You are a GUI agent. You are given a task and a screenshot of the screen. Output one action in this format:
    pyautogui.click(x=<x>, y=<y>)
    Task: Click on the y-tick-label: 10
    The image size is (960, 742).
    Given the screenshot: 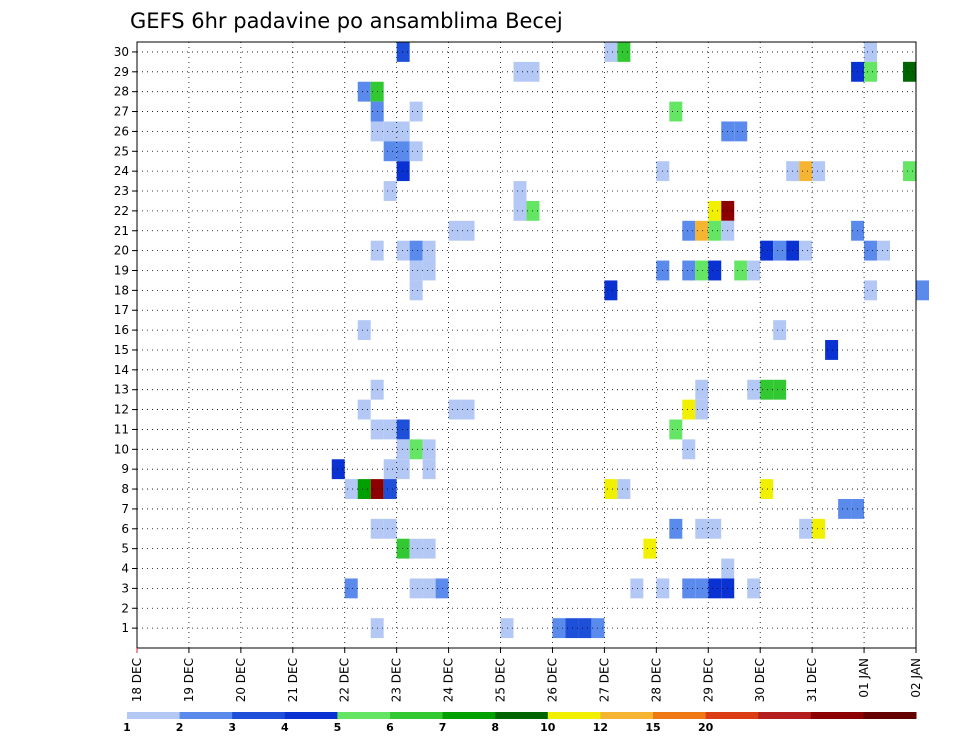 What is the action you would take?
    pyautogui.click(x=121, y=449)
    